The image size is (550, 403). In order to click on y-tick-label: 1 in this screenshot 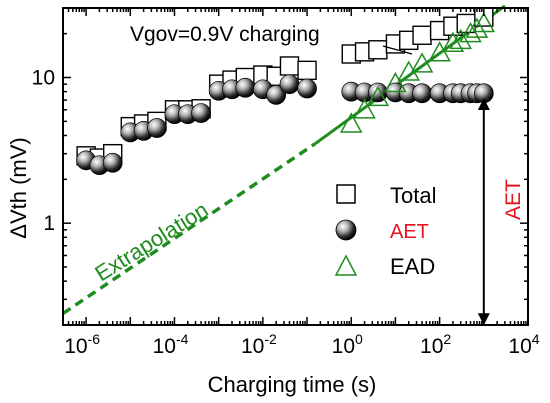, I will do `click(49, 223)`.